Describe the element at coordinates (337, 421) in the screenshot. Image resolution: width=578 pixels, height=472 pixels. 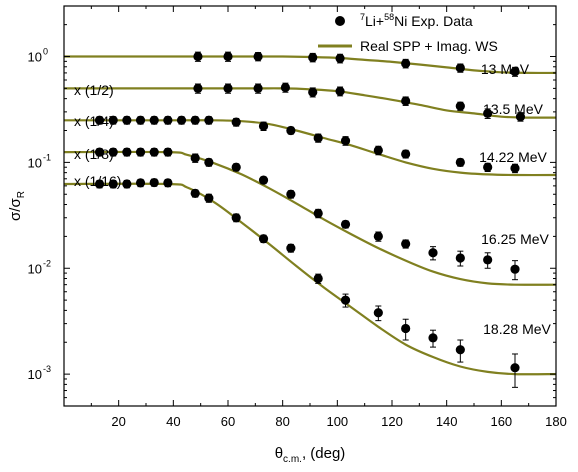
I see `x-tick-label: 100` at that location.